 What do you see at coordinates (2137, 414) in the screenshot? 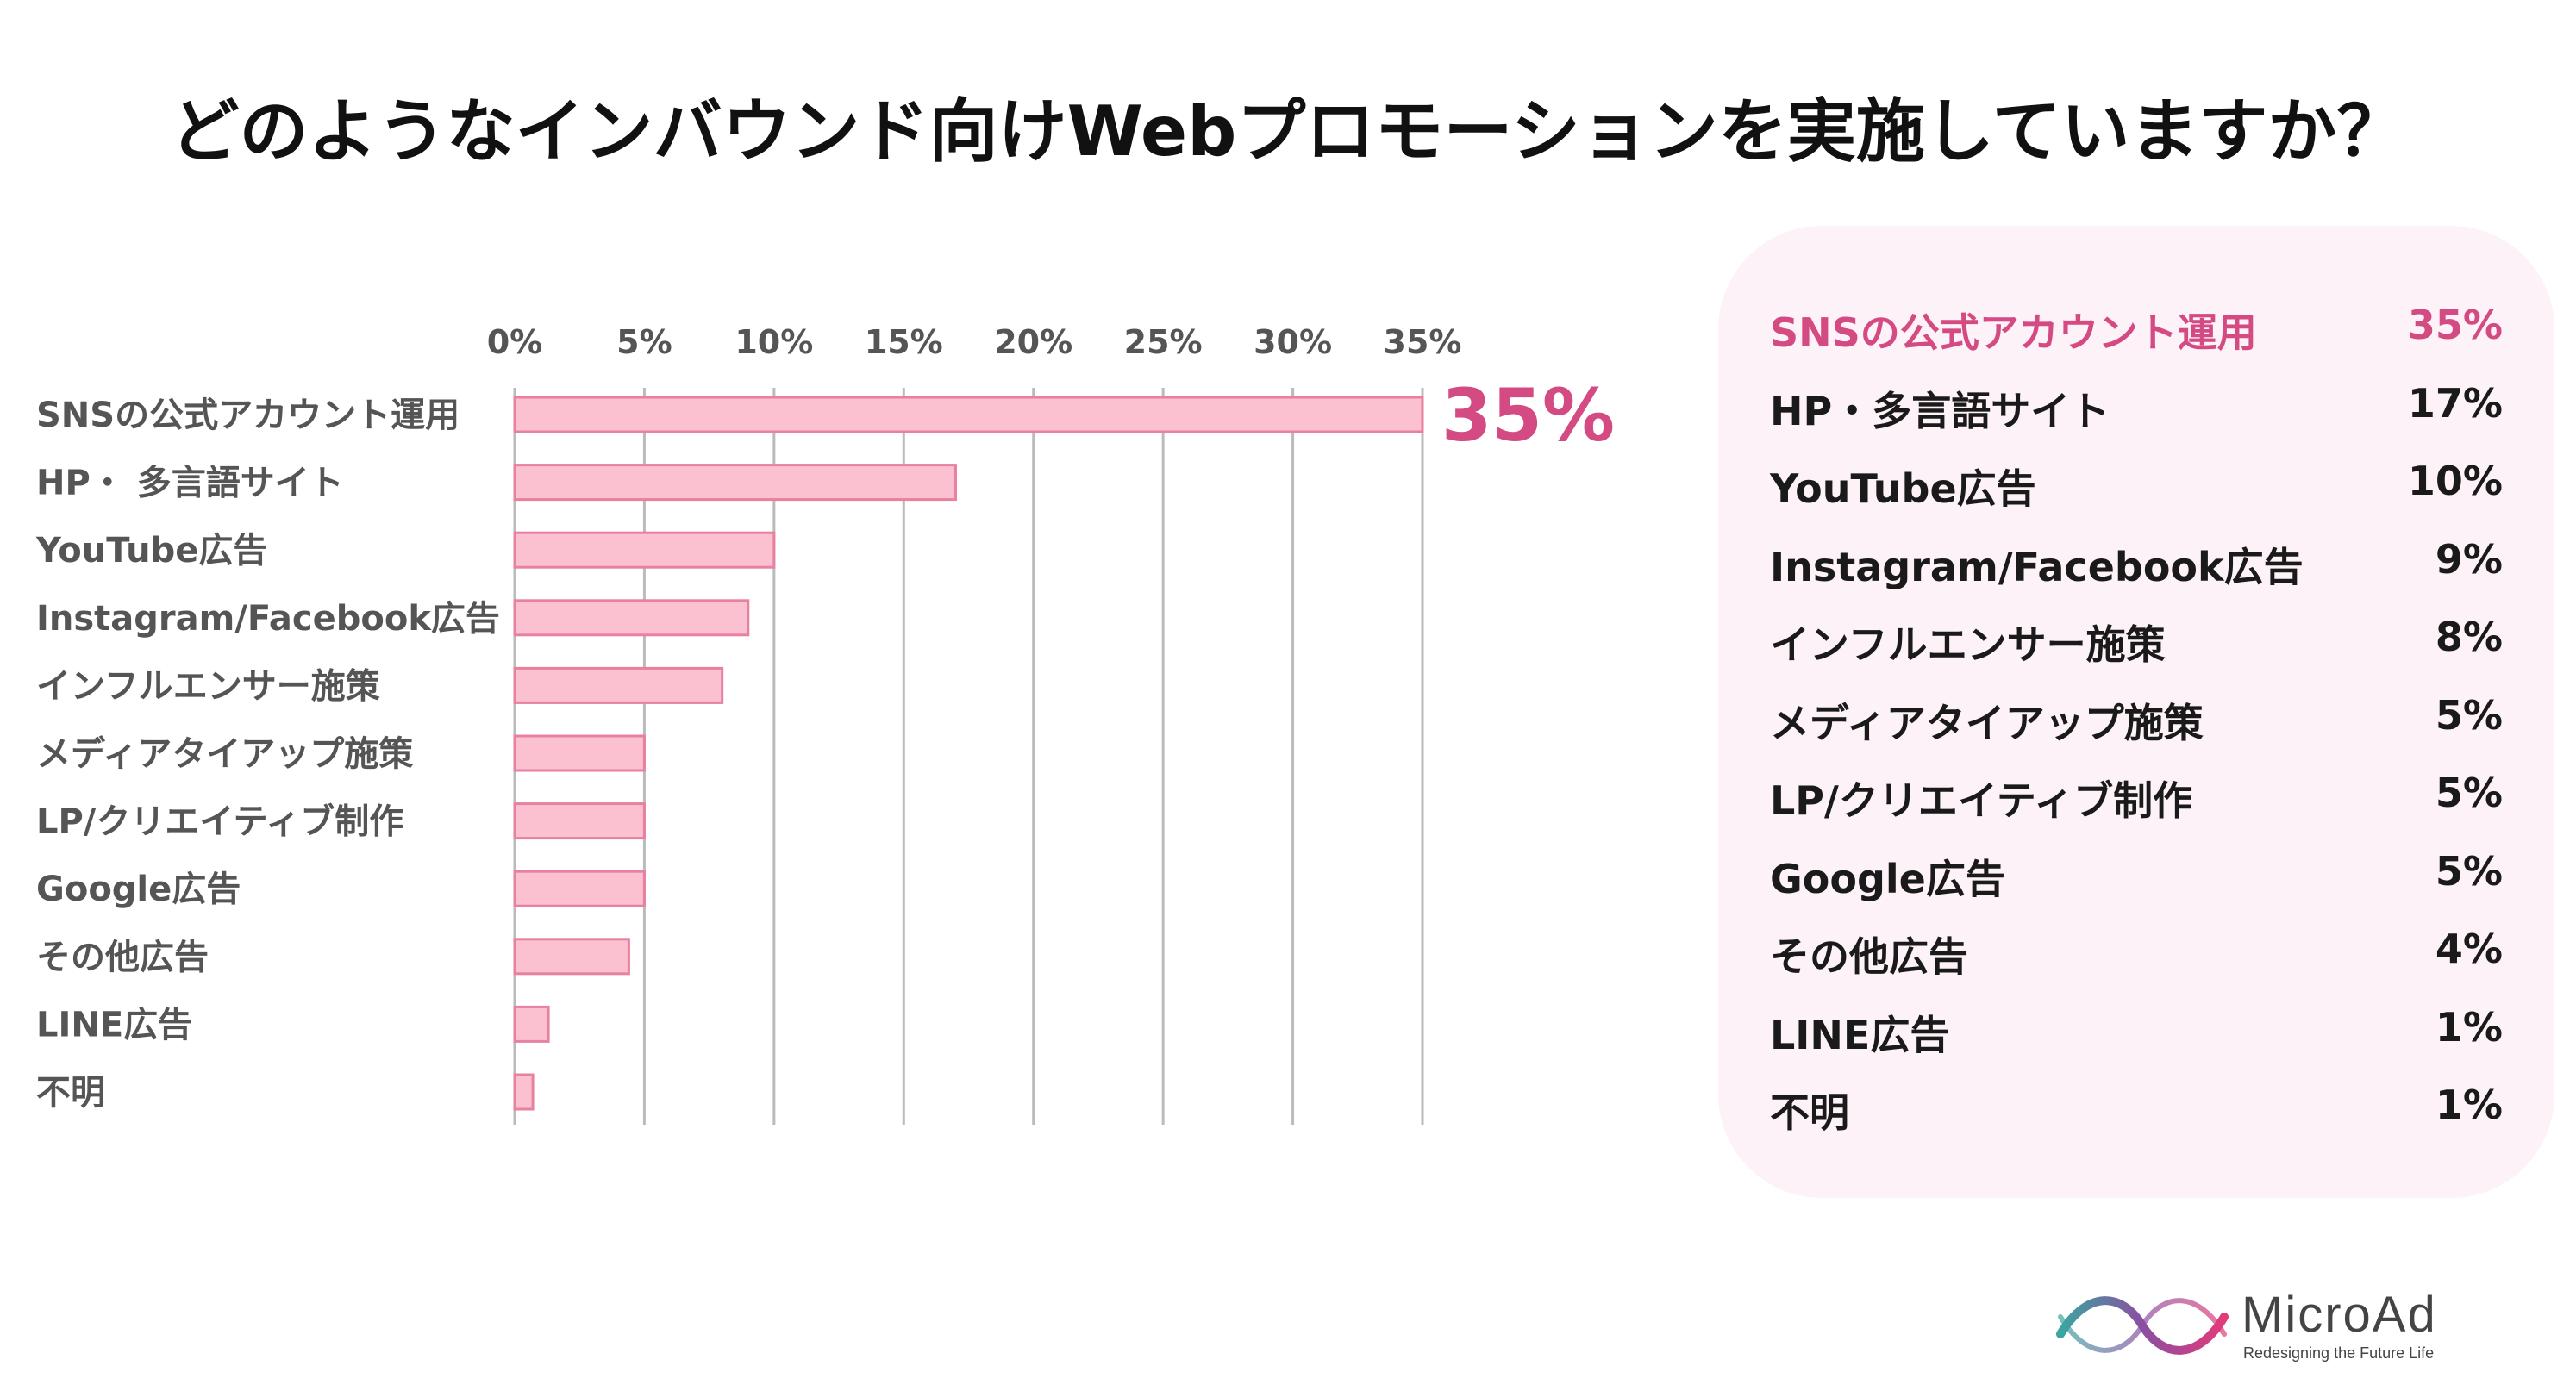
I see `summary-row: HP・多言語サイト 17%` at bounding box center [2137, 414].